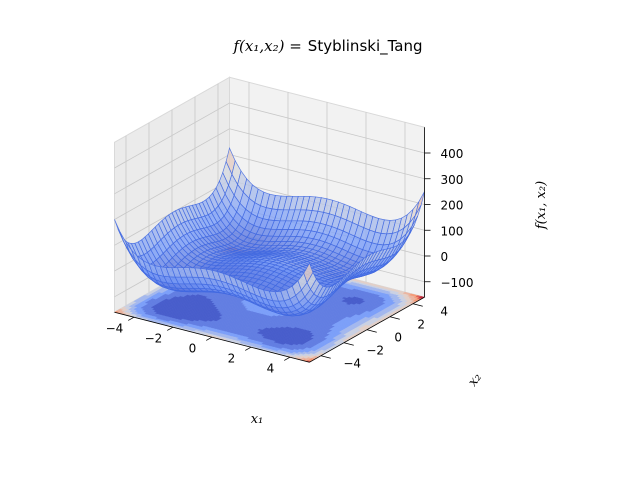  I want to click on y-tick-label: 0, so click(398, 338).